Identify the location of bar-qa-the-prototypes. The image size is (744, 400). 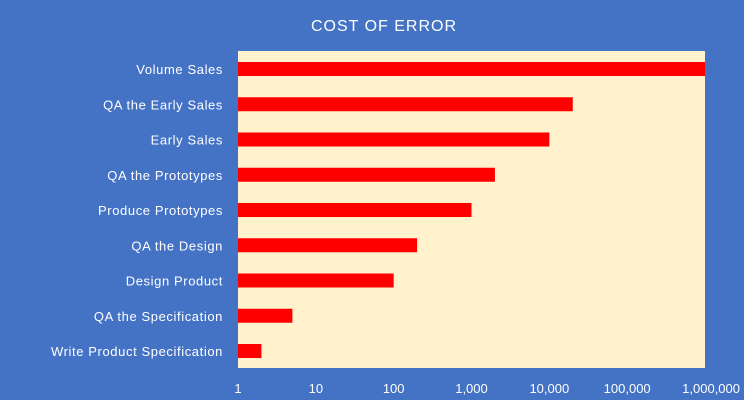
(366, 174).